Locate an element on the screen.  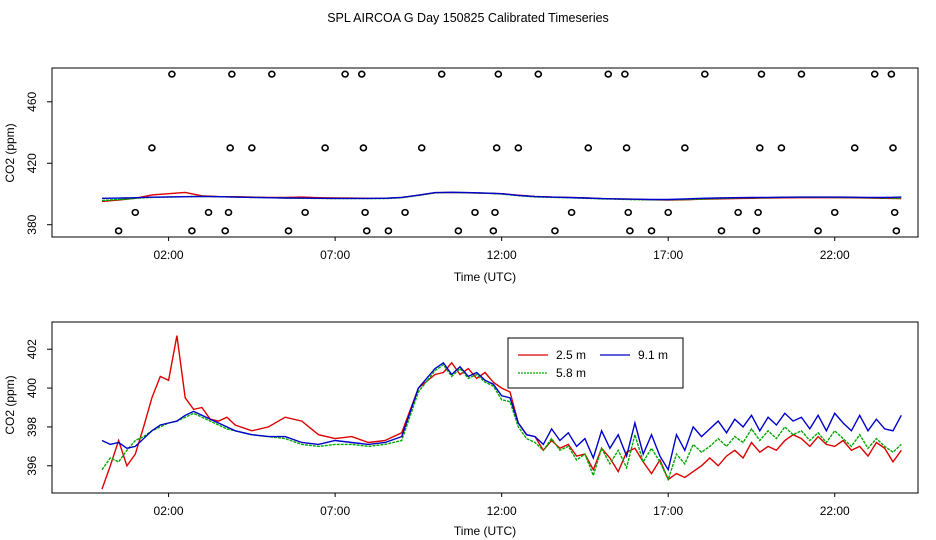
legend-label-5-8m: 5.8 m is located at coordinates (571, 373).